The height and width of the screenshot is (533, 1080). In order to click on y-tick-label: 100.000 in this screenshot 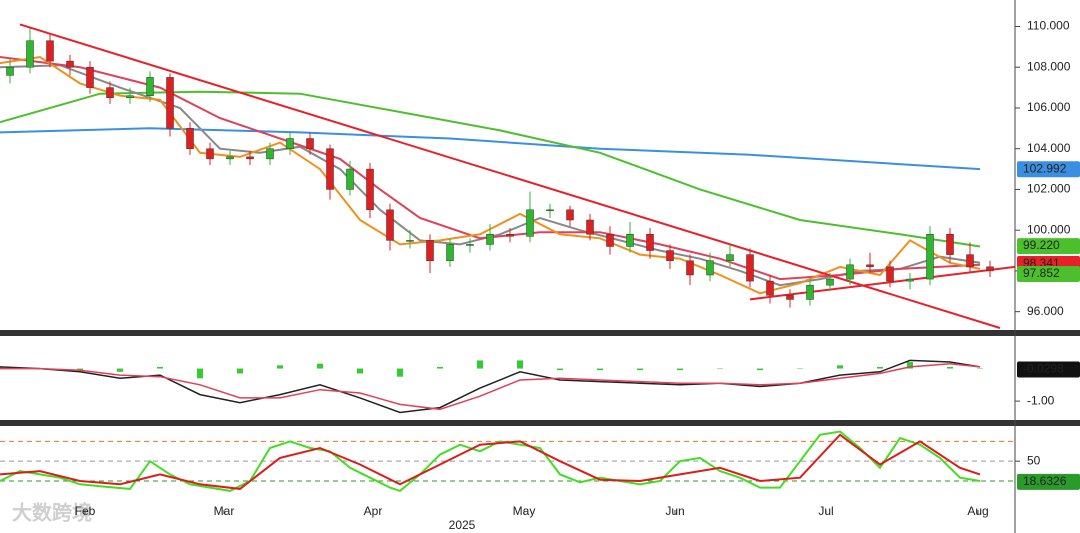, I will do `click(1049, 229)`.